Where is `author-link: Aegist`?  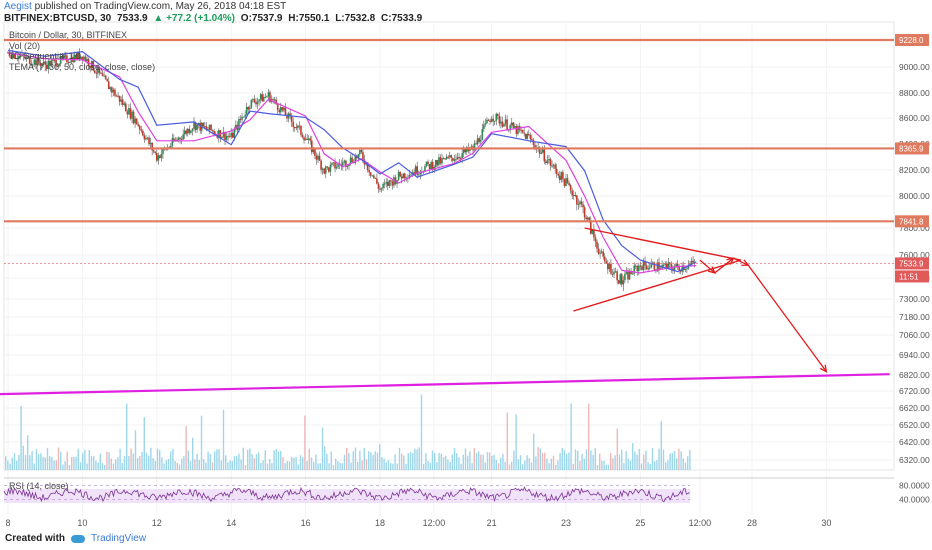
author-link: Aegist is located at coordinates (18, 6).